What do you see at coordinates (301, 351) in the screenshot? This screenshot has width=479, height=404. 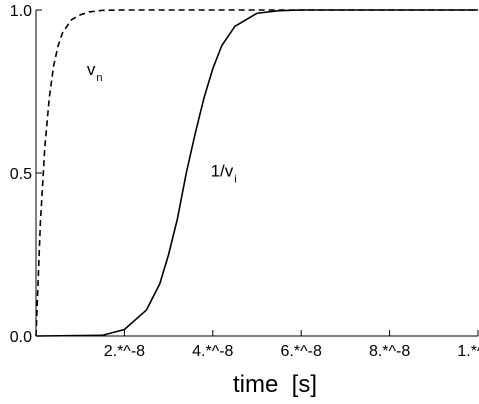 I see `x-tick-label: 6.*^-8` at bounding box center [301, 351].